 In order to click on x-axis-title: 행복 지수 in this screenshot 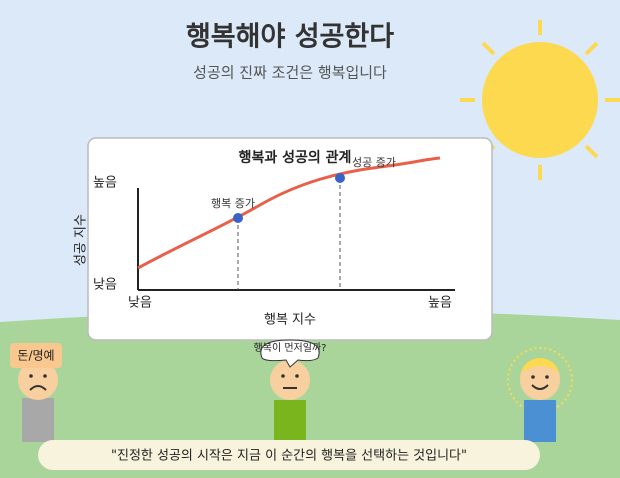, I will do `click(290, 320)`.